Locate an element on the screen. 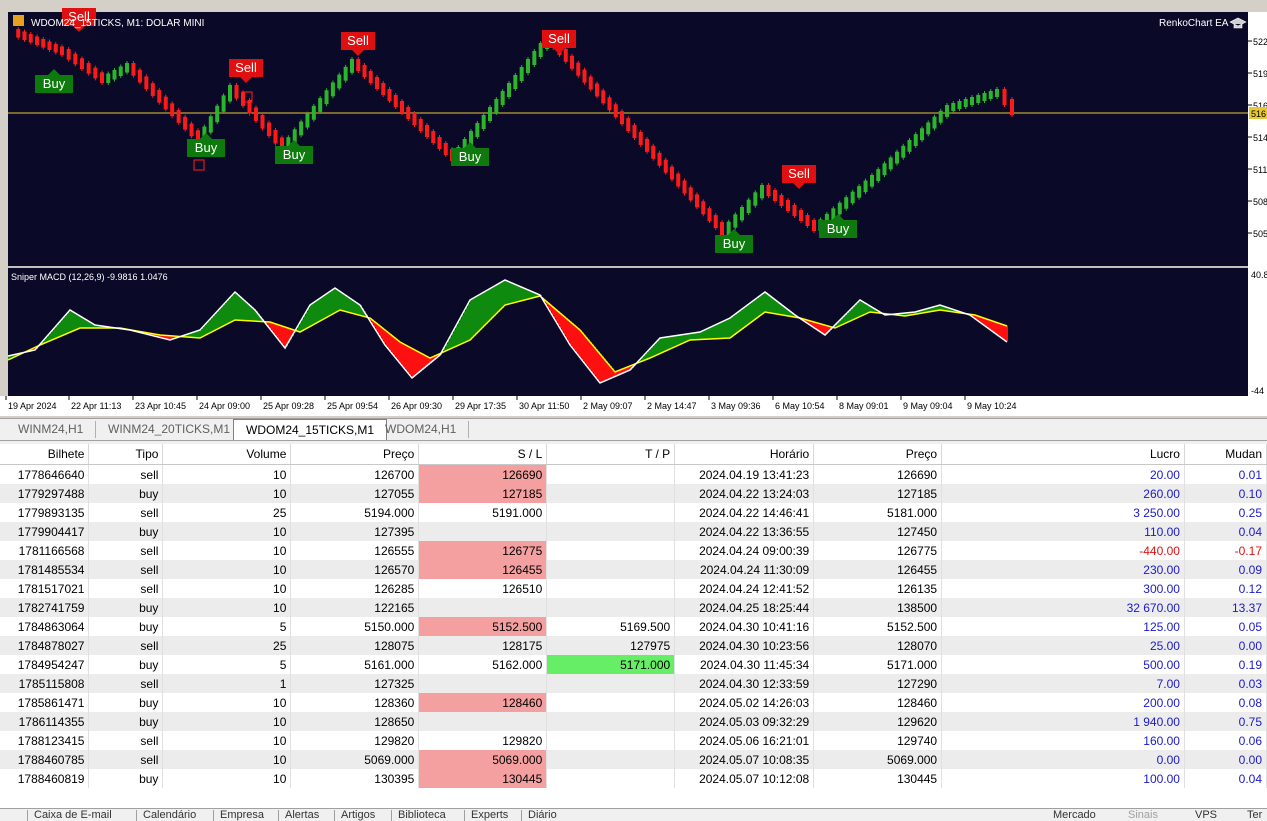 The width and height of the screenshot is (1267, 821). toolbox-tab-6: Experts is located at coordinates (489, 815).